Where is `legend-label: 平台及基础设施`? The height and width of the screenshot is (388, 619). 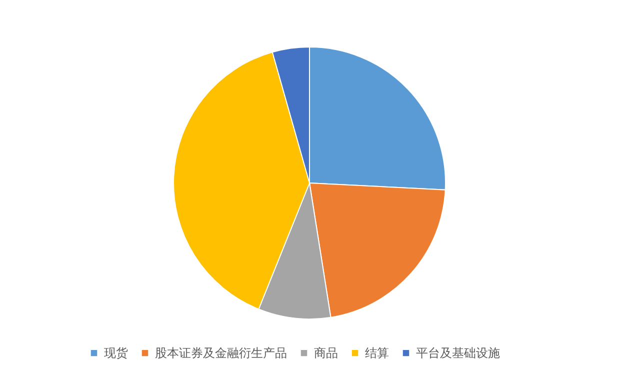 legend-label: 平台及基础设施 is located at coordinates (458, 353).